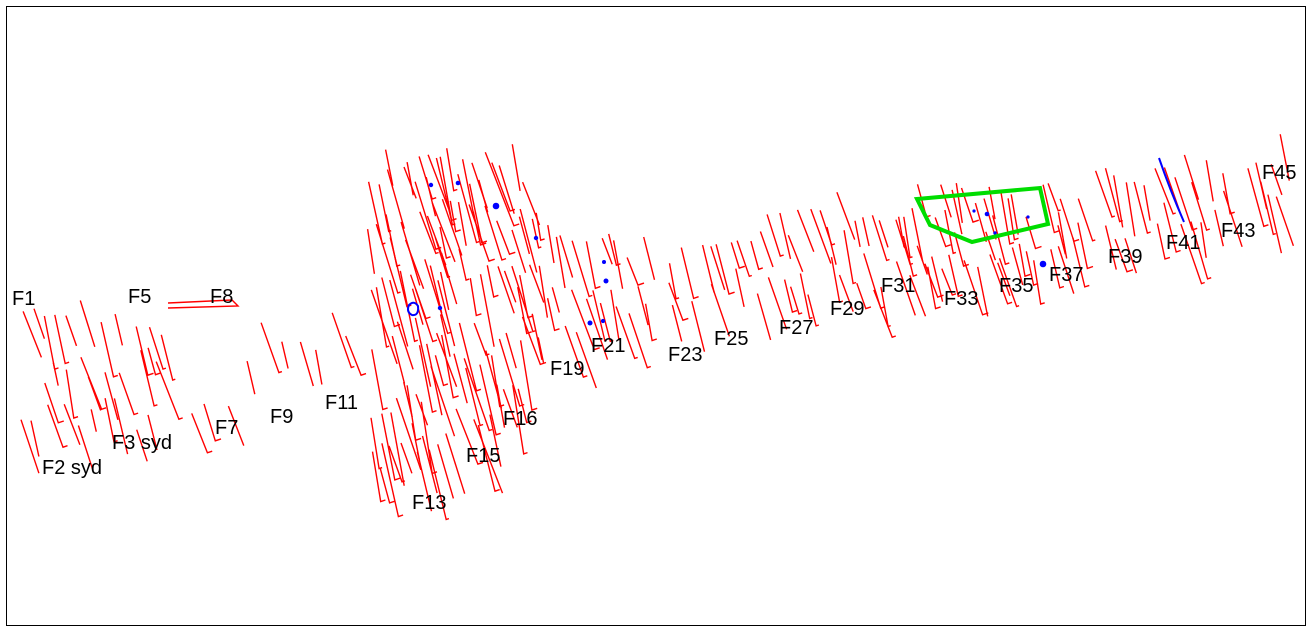  Describe the element at coordinates (847, 309) in the screenshot. I see `label-F29: F29` at that location.